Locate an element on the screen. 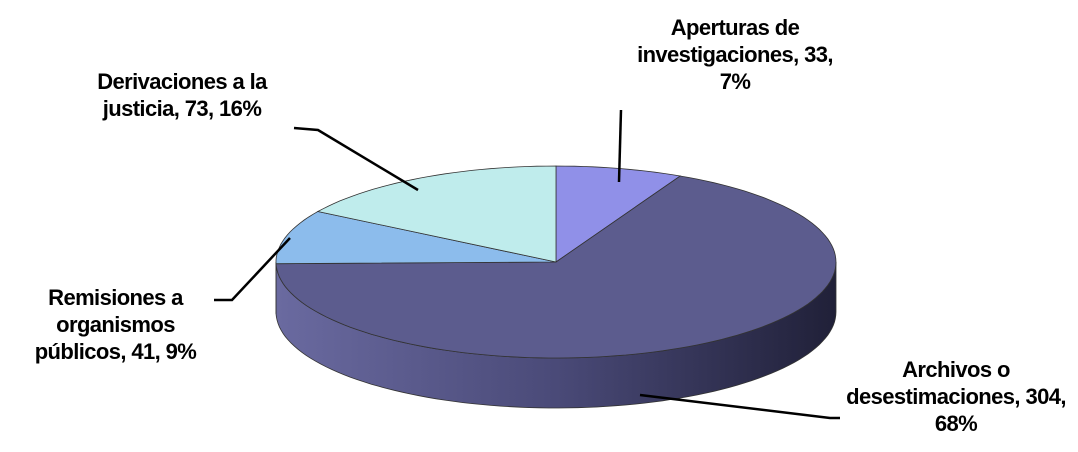  data-label: Archivos o desestimaciones, 304, 68% is located at coordinates (956, 396).